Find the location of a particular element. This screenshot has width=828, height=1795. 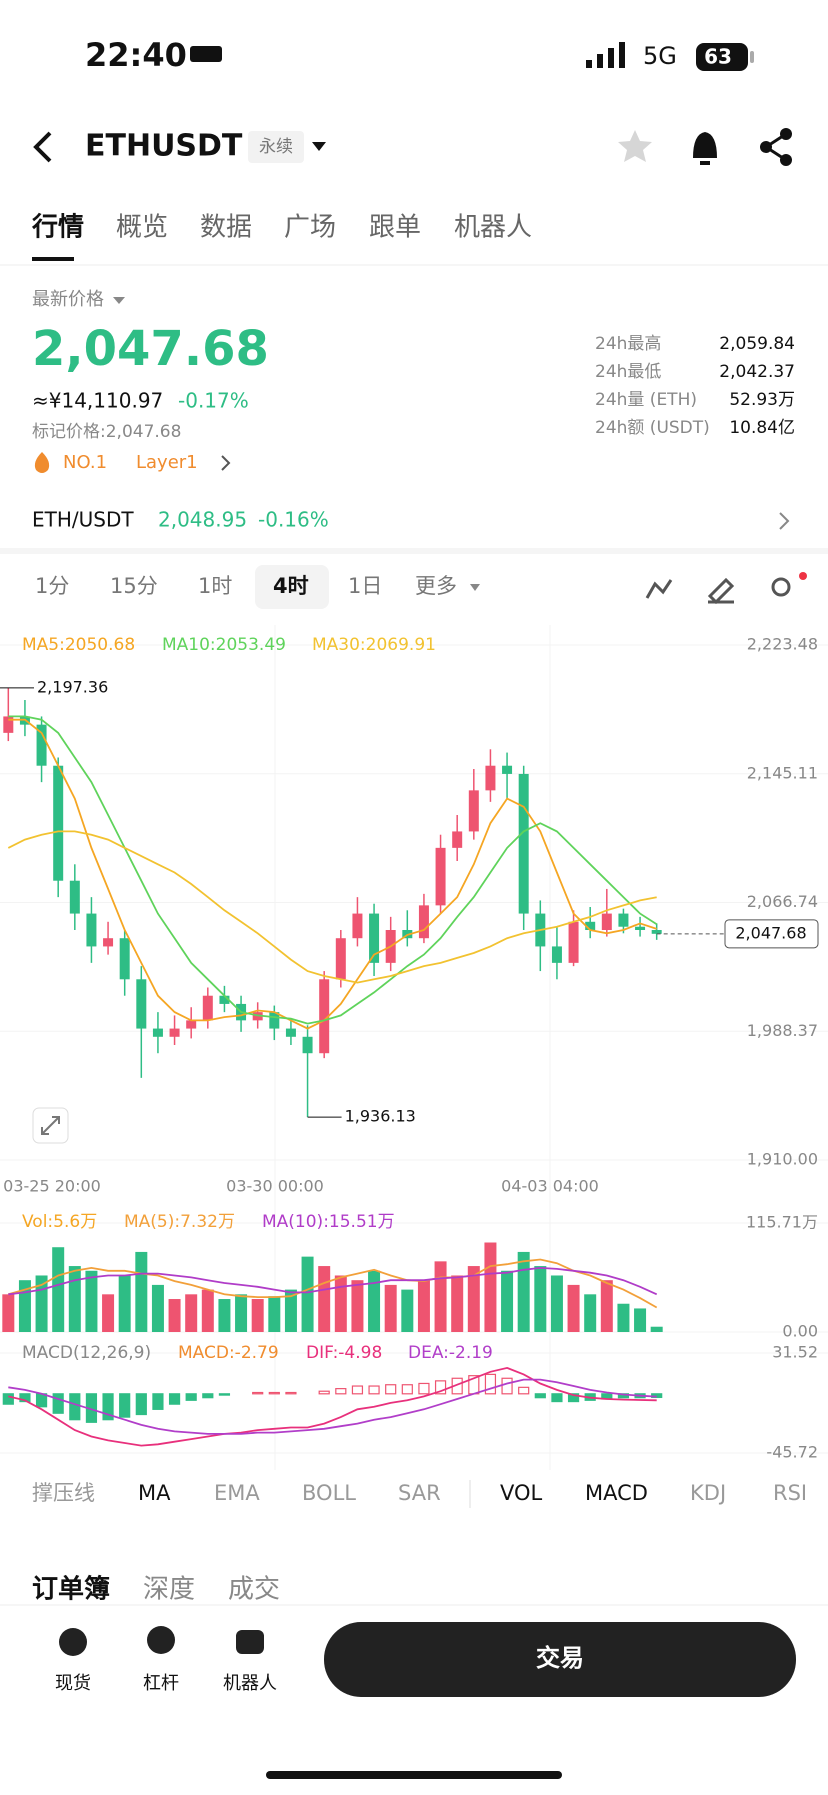

last-price-box is located at coordinates (771, 934).